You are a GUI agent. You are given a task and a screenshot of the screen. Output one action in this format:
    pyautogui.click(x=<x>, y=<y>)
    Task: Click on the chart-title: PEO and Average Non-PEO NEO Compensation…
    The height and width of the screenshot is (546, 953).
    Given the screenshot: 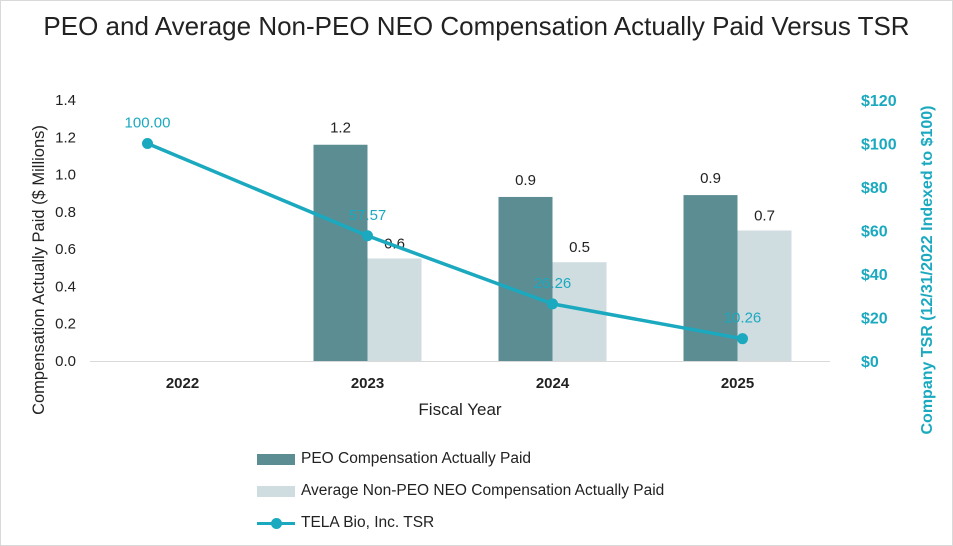 What is the action you would take?
    pyautogui.click(x=476, y=26)
    